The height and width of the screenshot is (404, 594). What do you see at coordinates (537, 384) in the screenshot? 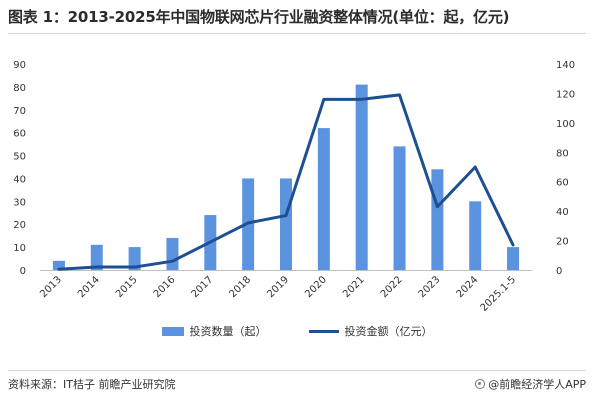
I see `brand-text: @前瞻经济学人APP` at bounding box center [537, 384].